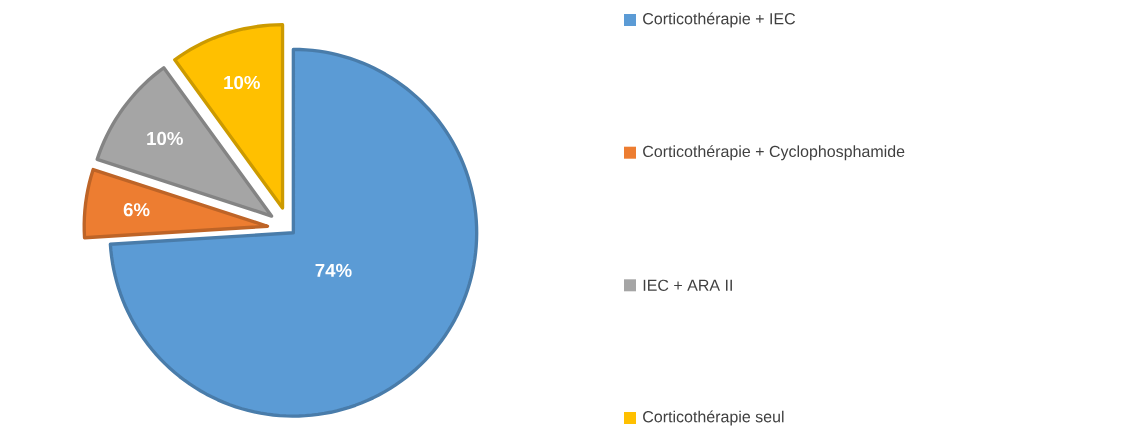 This screenshot has height=433, width=1134. Describe the element at coordinates (713, 418) in the screenshot. I see `legend-label: Corticothérapie seul` at that location.